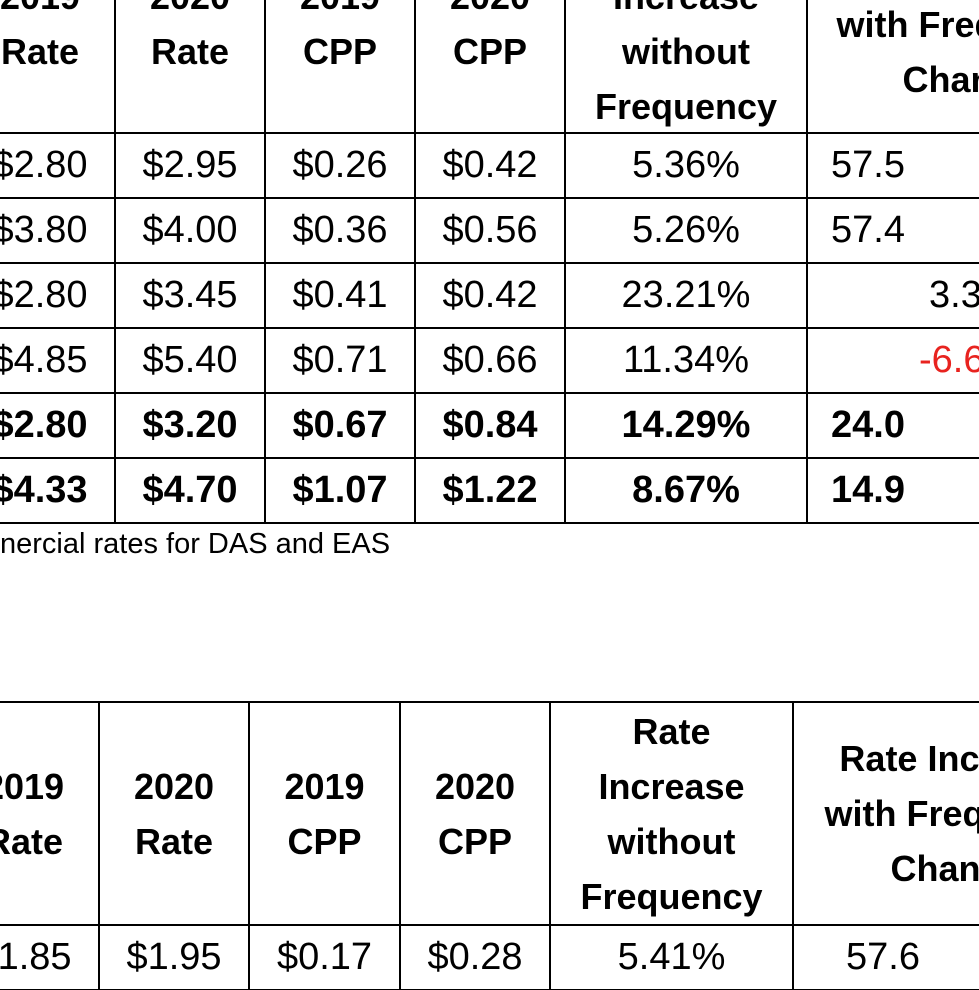 The image size is (979, 990). I want to click on table-cell: $0.84, so click(490, 425).